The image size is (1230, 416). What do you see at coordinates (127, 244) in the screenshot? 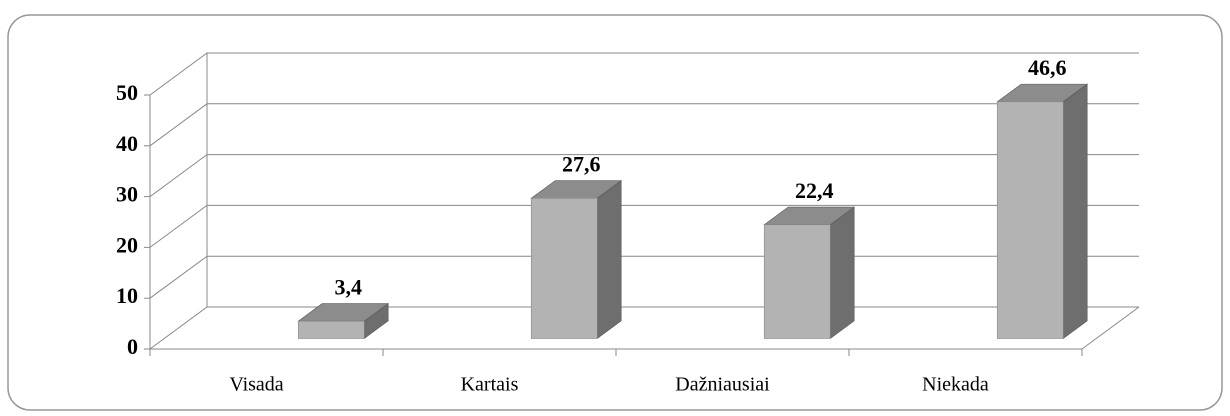
I see `y-tick-label: 20` at bounding box center [127, 244].